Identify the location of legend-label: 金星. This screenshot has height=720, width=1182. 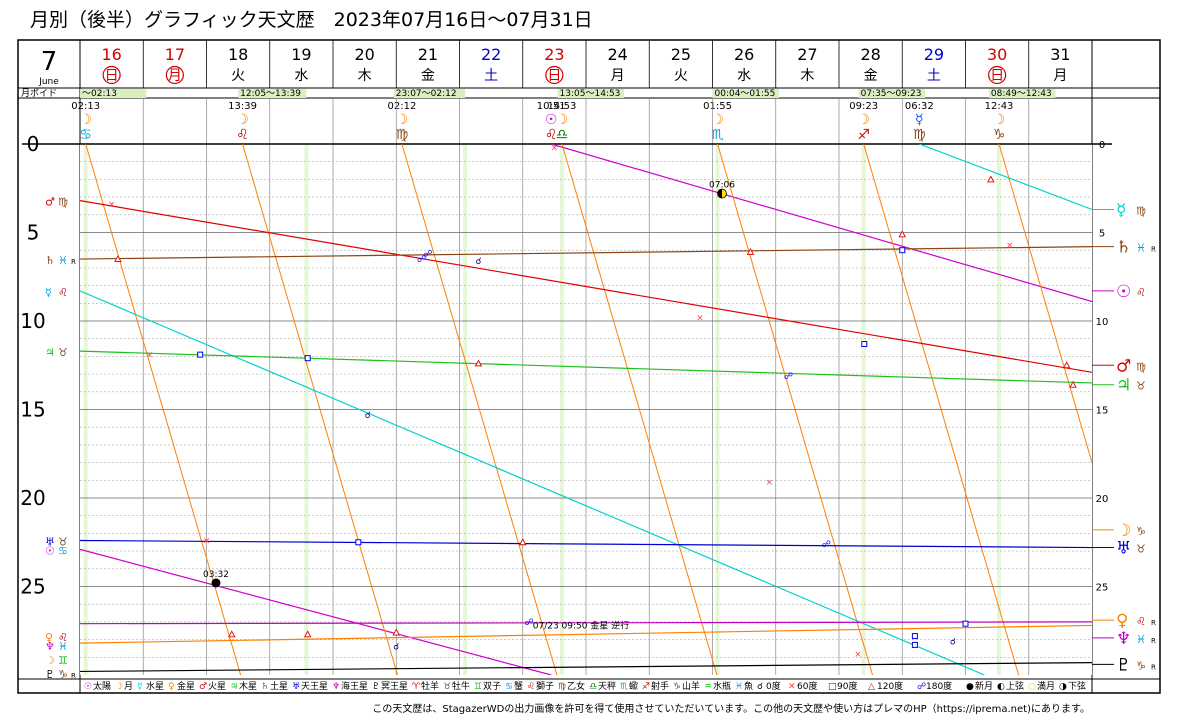
(186, 686).